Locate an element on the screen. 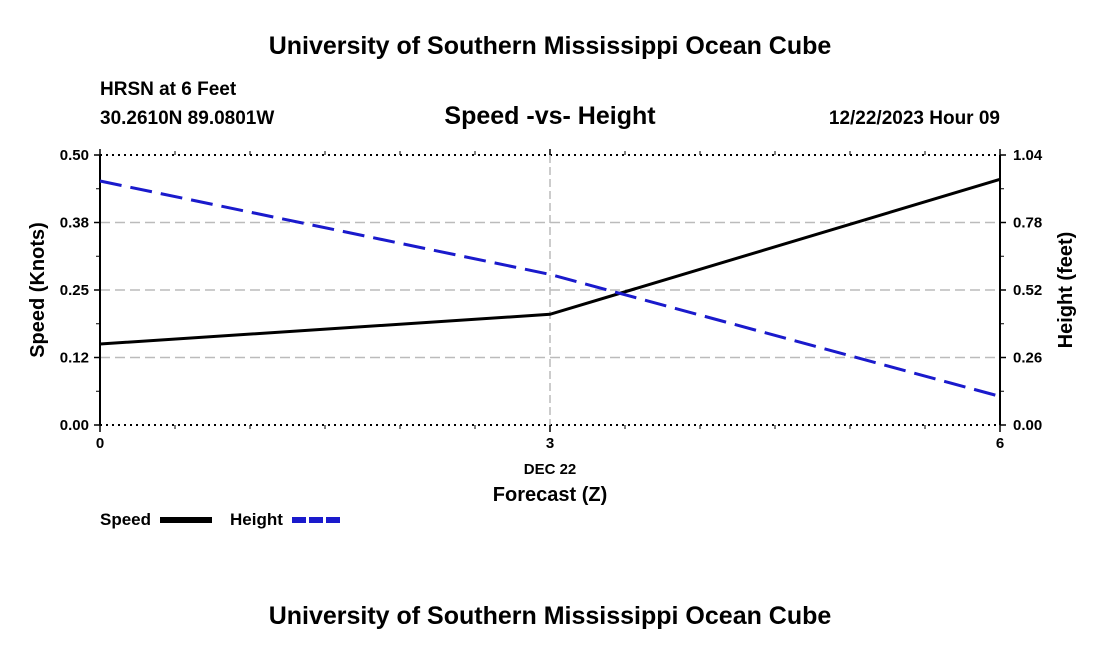  x-tick-label: 3 is located at coordinates (550, 443).